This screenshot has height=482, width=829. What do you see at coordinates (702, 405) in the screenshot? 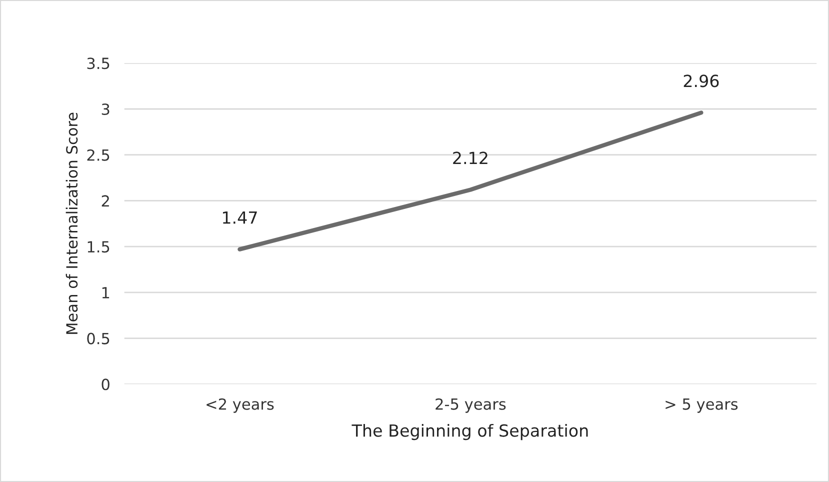
I see `x-tick-label: > 5 years` at bounding box center [702, 405].